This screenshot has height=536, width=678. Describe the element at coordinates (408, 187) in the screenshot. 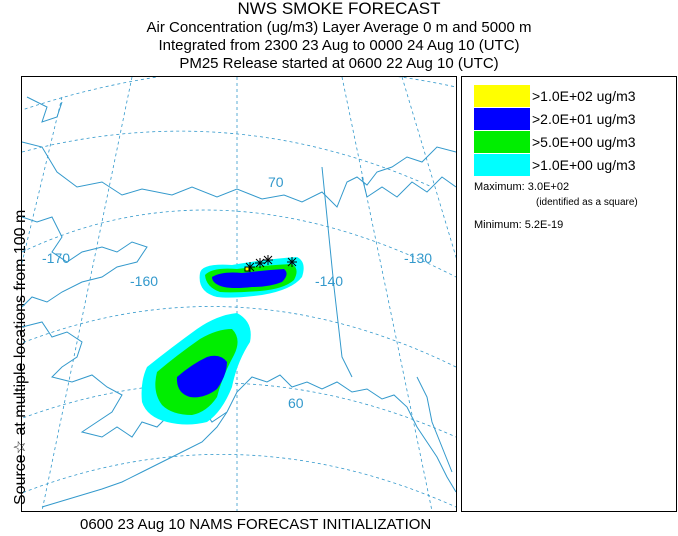

I see `coast-canadian-arctic` at that location.